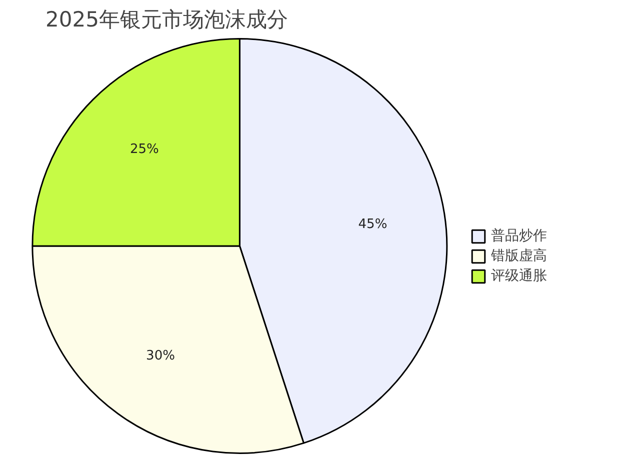 This screenshot has width=640, height=459. What do you see at coordinates (167, 20) in the screenshot?
I see `chart-title: 2025年银元市场泡沫成分` at bounding box center [167, 20].